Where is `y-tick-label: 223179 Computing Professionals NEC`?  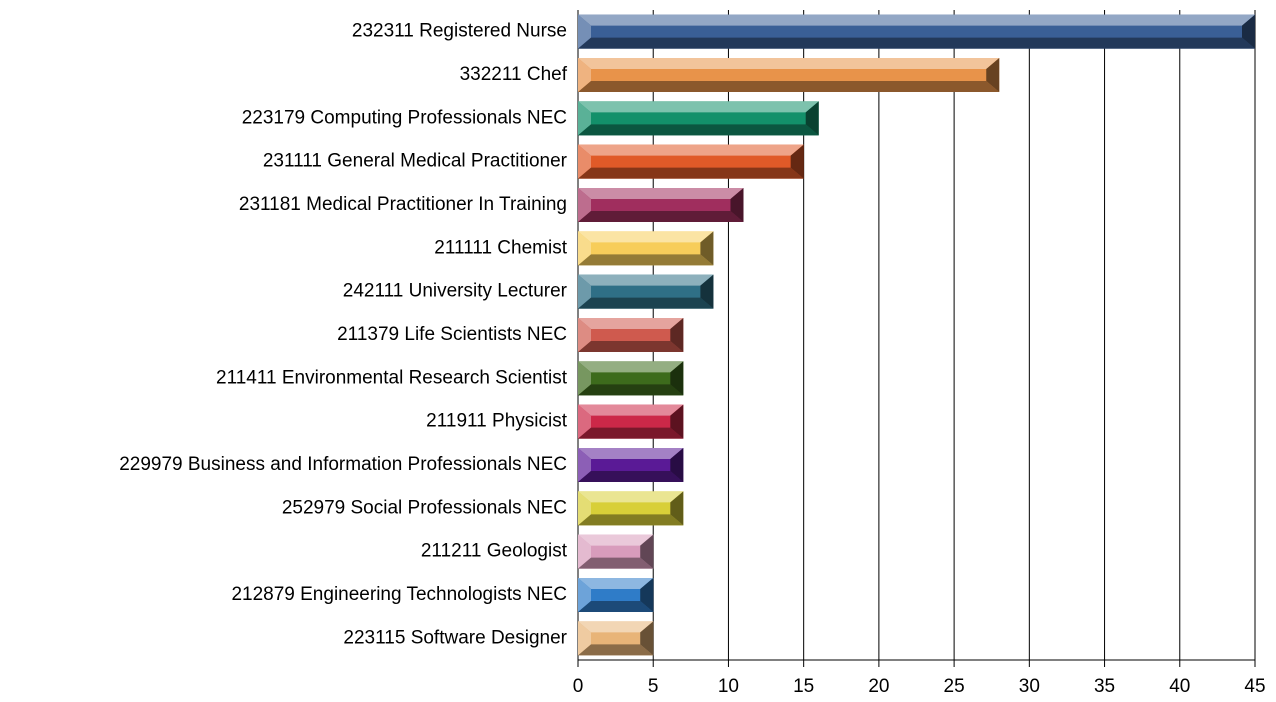
y-tick-label: 223179 Computing Professionals NEC is located at coordinates (404, 117).